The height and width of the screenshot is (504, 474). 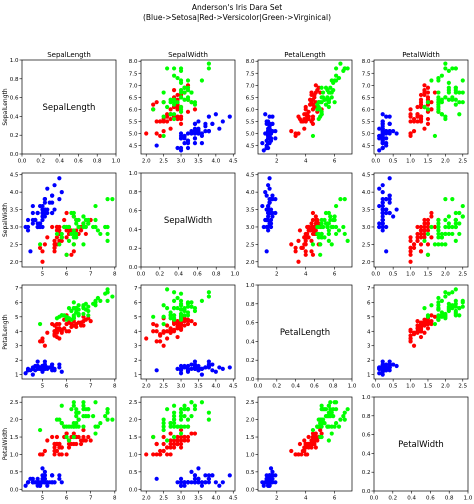 What do you see at coordinates (43, 499) in the screenshot?
I see `x-tick-label: 5` at bounding box center [43, 499].